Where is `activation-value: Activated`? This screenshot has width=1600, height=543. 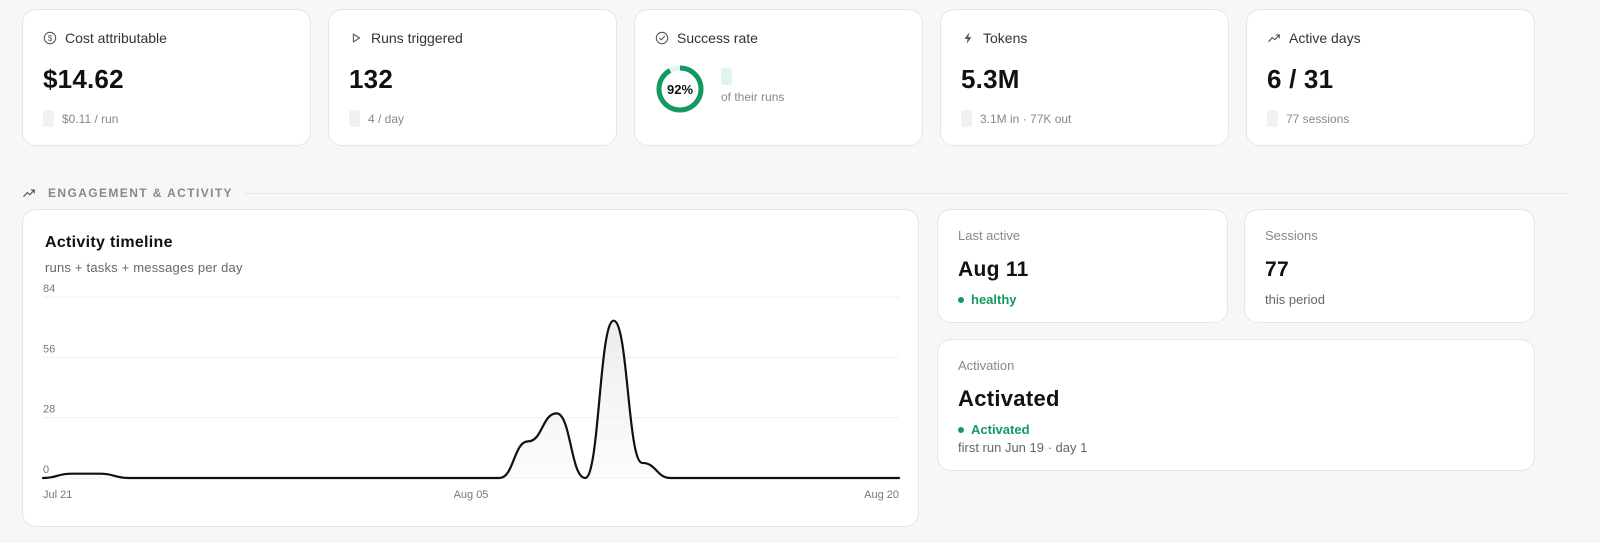 activation-value: Activated is located at coordinates (1009, 398).